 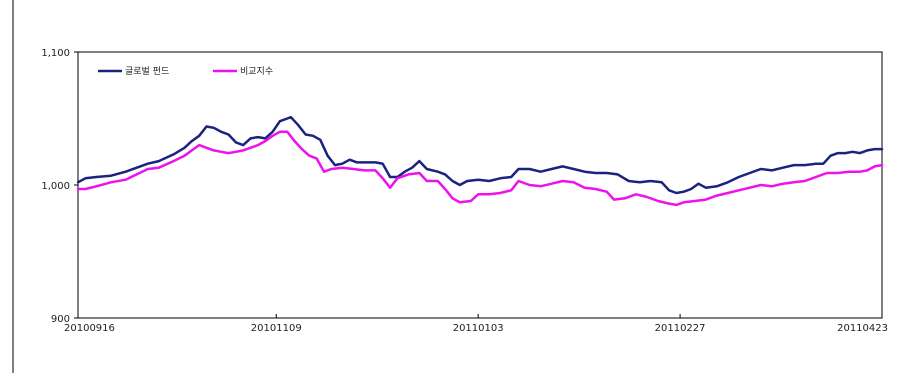 I want to click on x-tick-label: 20101109, so click(x=276, y=328).